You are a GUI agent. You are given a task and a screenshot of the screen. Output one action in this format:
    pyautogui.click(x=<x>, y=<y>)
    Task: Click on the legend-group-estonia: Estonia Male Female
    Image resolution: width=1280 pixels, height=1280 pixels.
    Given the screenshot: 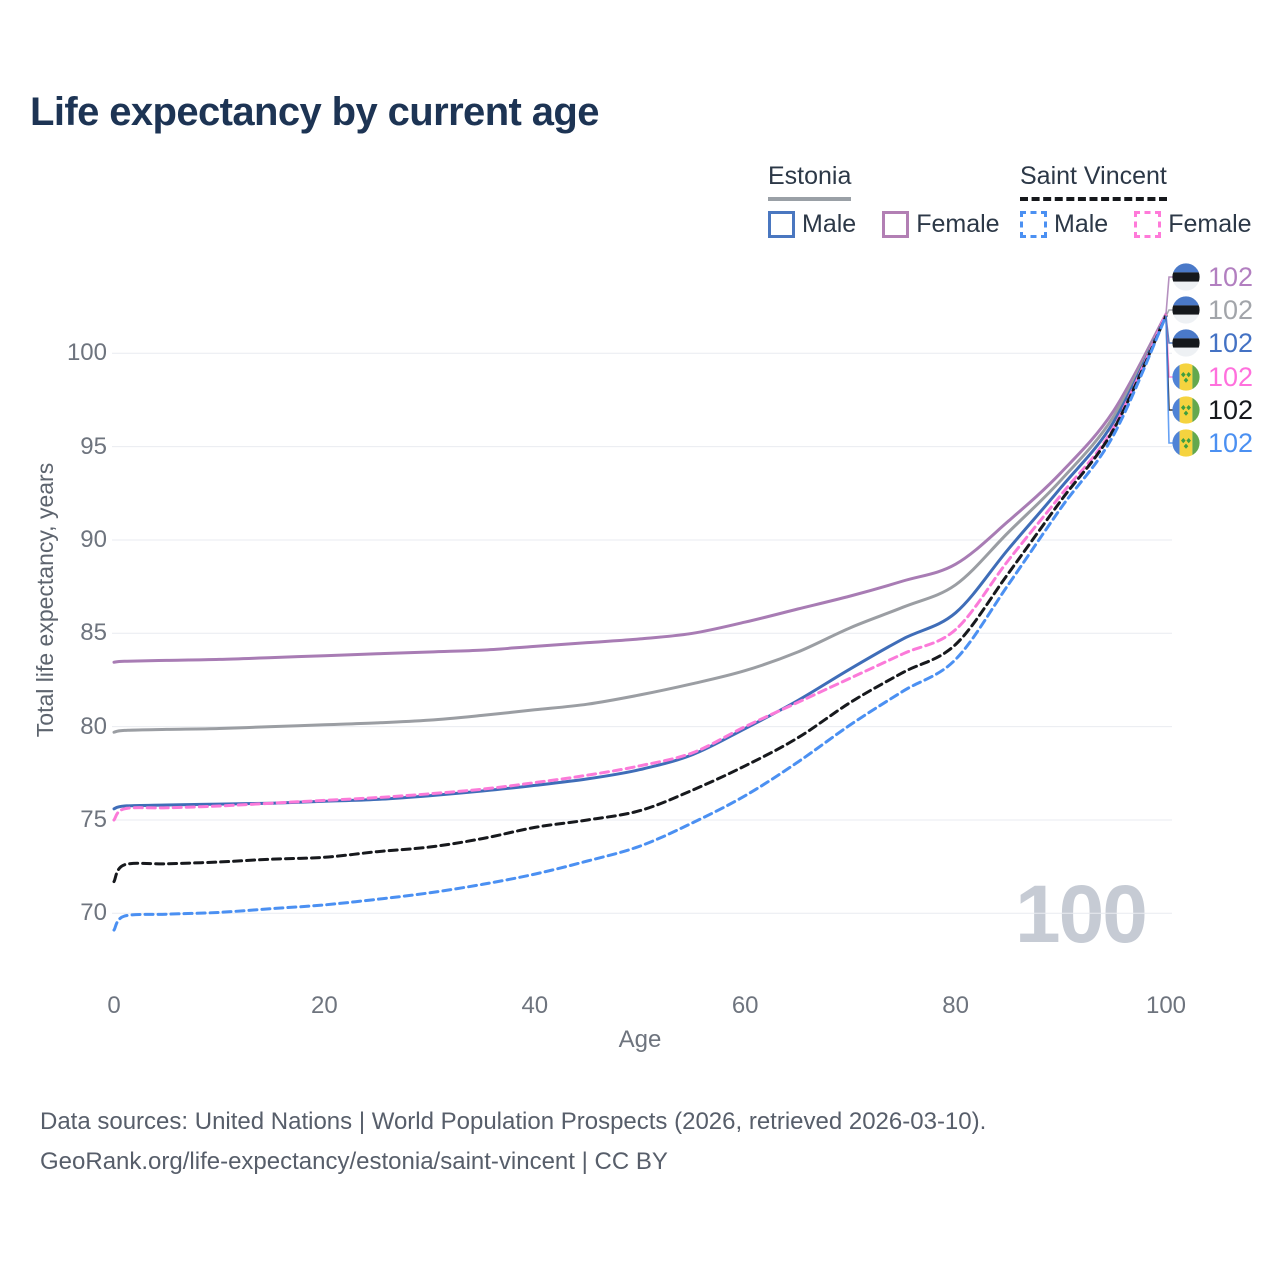 What is the action you would take?
    pyautogui.click(x=884, y=200)
    